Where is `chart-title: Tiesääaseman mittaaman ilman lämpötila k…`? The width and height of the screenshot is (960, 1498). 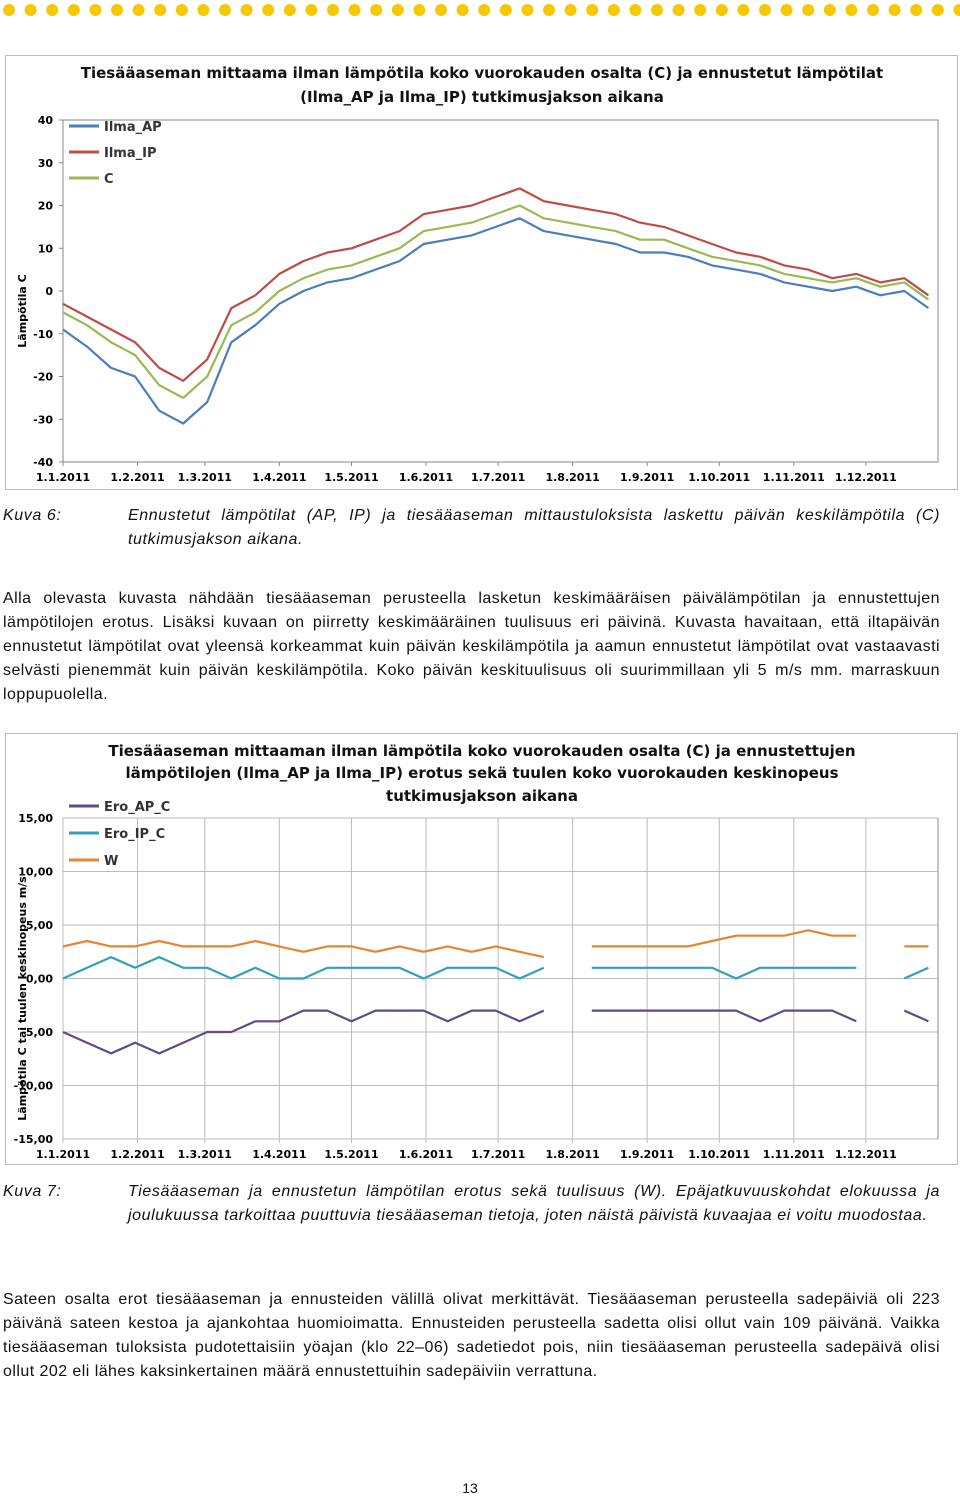 chart-title: Tiesääaseman mittaaman ilman lämpötila k… is located at coordinates (481, 751).